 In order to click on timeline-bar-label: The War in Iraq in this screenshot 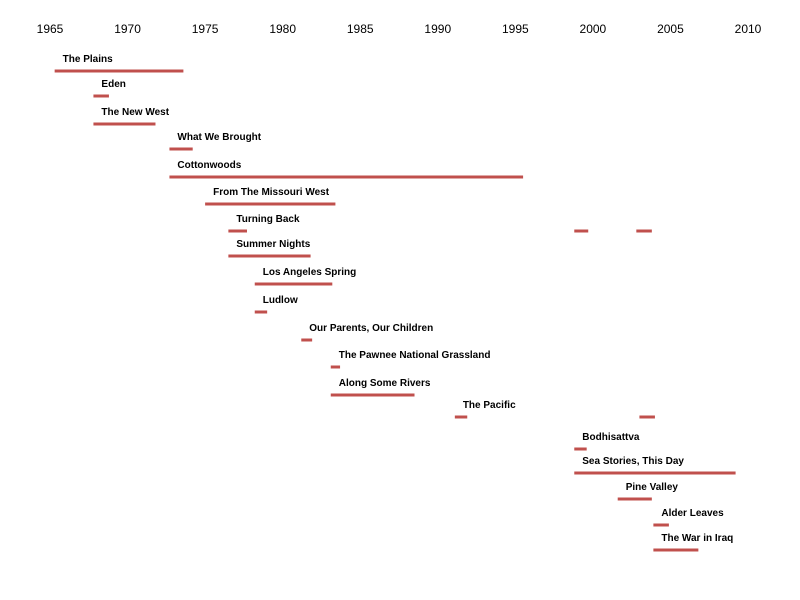, I will do `click(697, 538)`.